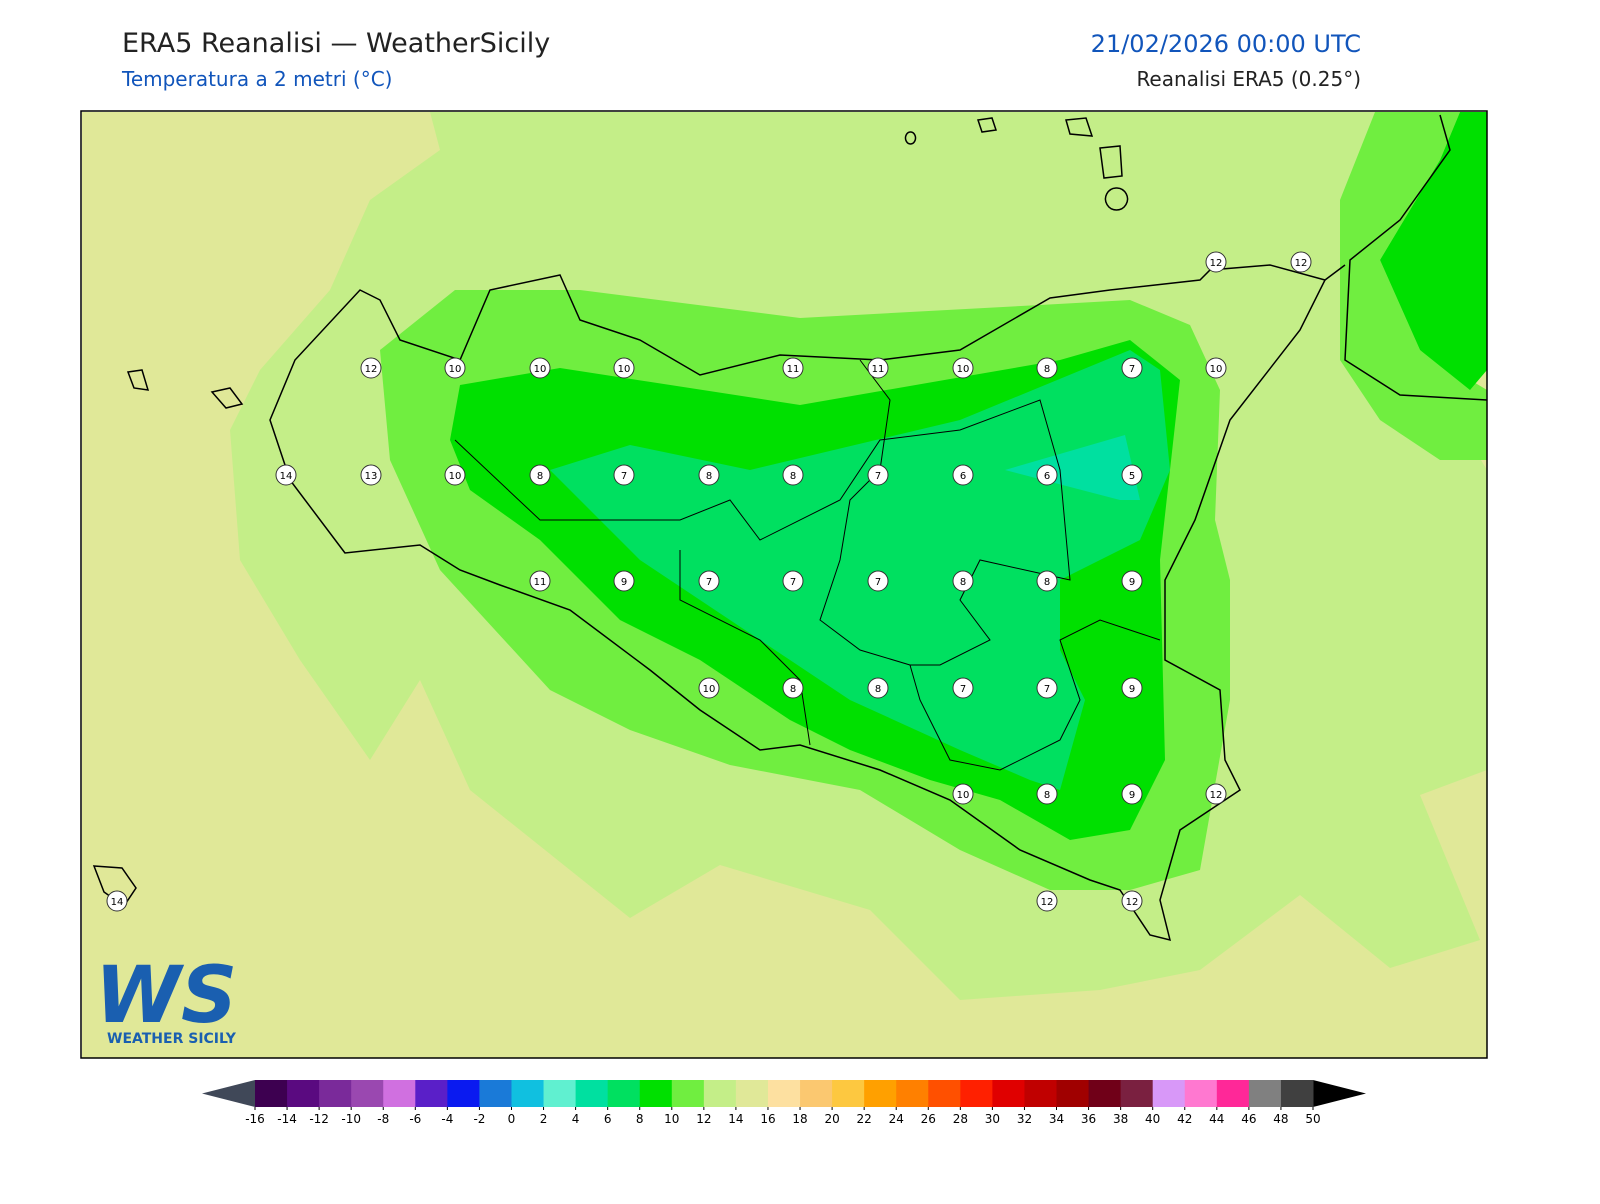  Describe the element at coordinates (415, 1119) in the screenshot. I see `colorbar-tick-label: -6` at that location.